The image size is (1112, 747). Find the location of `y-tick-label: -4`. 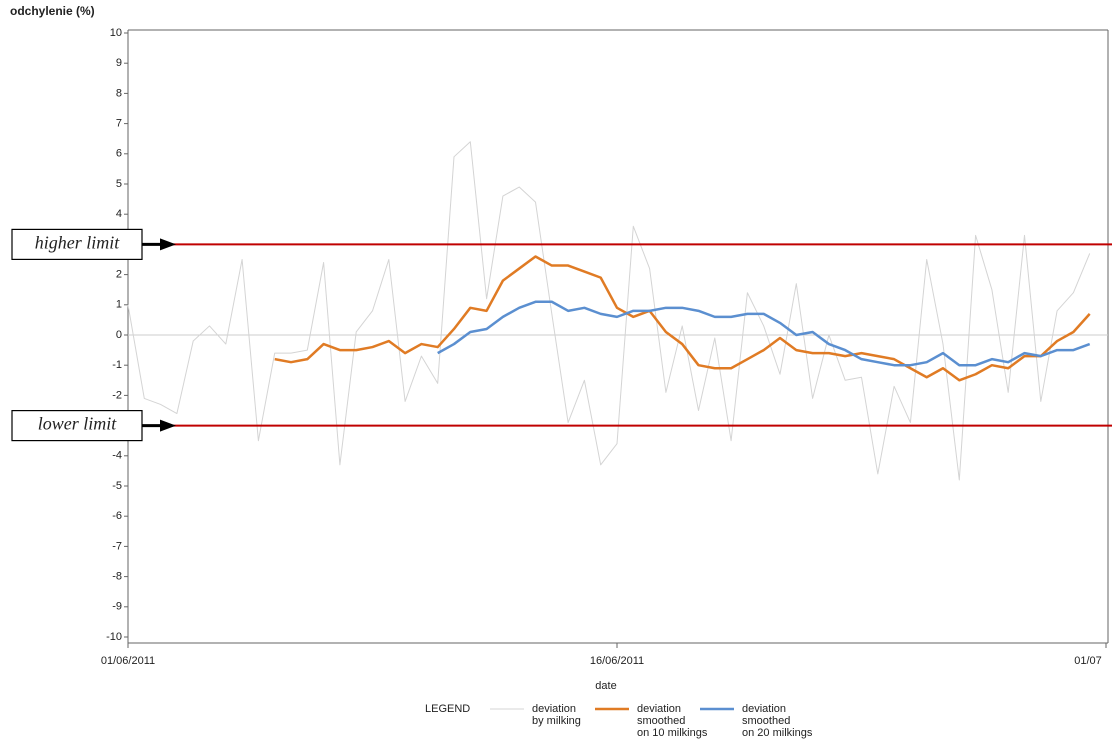

y-tick-label: -4 is located at coordinates (117, 456).